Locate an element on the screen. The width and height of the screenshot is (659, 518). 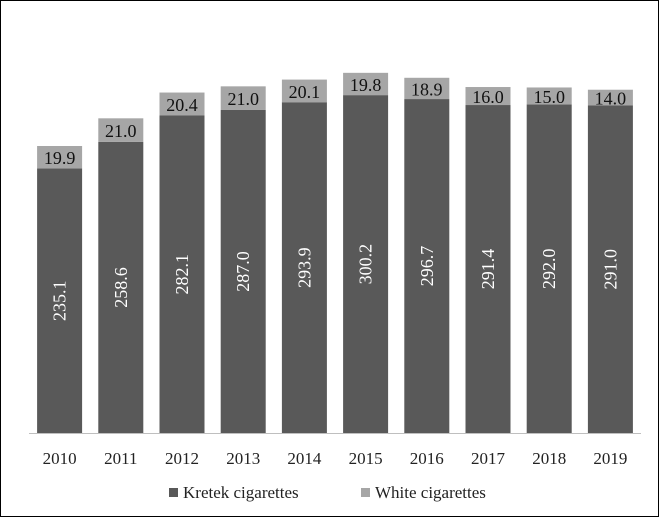
label-kretek-2012: 282.1 is located at coordinates (182, 274).